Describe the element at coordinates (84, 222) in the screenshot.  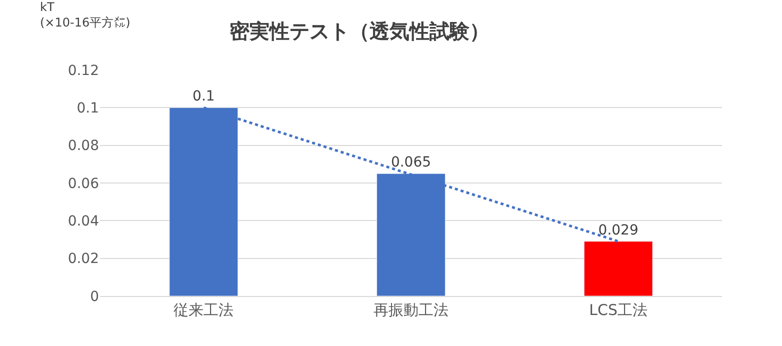
I see `y-tick-label: 0.04` at that location.